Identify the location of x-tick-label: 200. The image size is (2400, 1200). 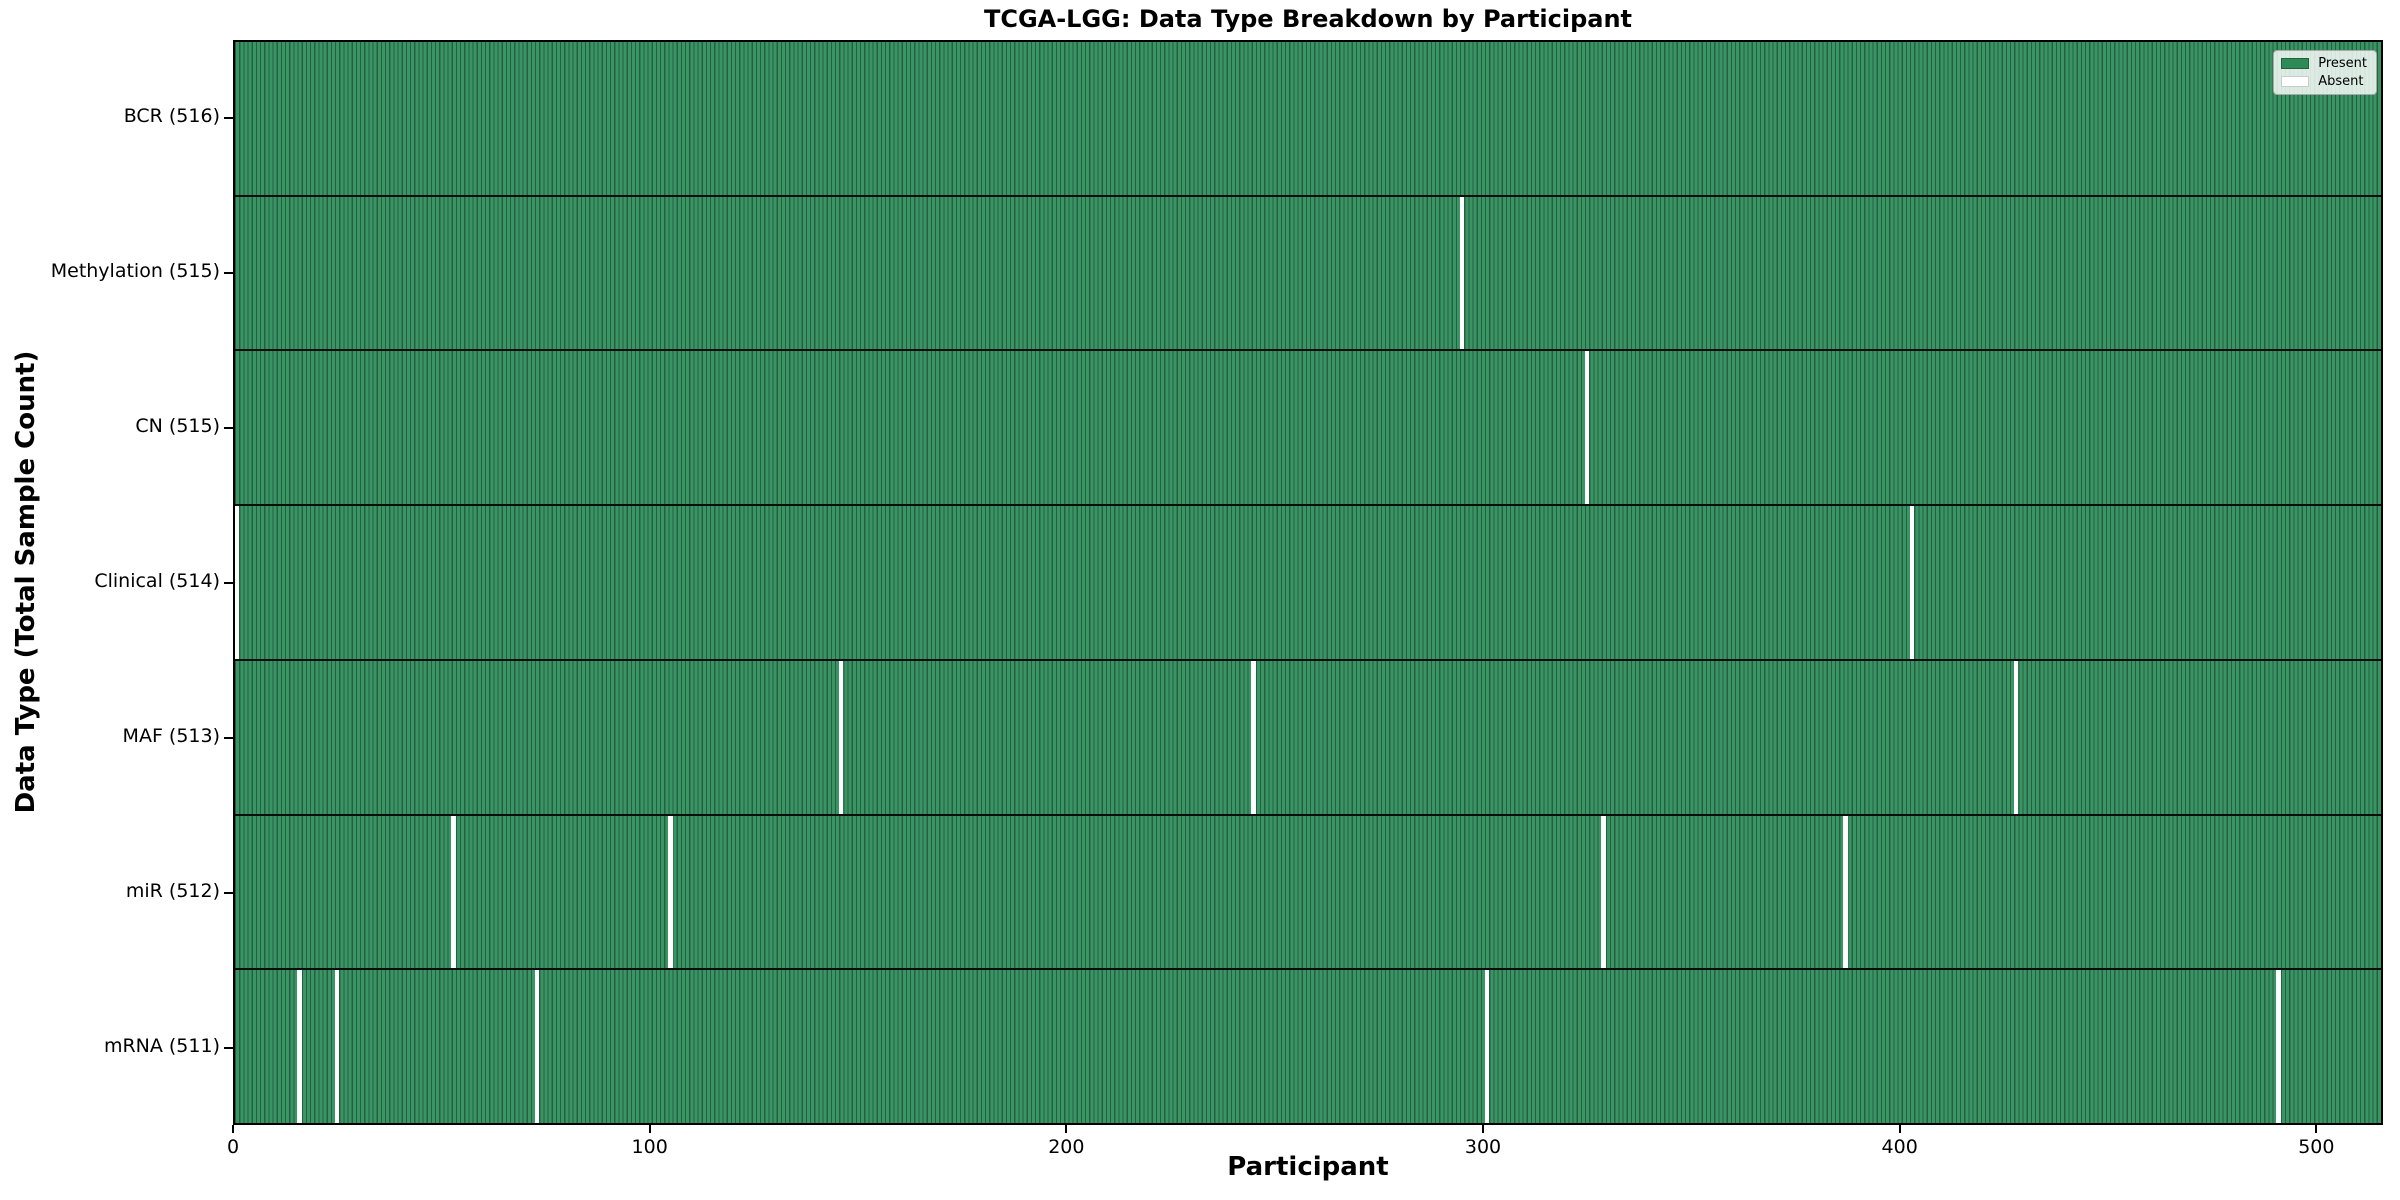
(1066, 1147).